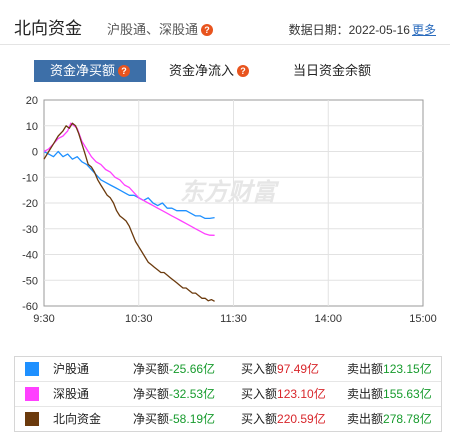 The width and height of the screenshot is (450, 438). I want to click on tab-net-buy: 资金净买额?, so click(90, 71).